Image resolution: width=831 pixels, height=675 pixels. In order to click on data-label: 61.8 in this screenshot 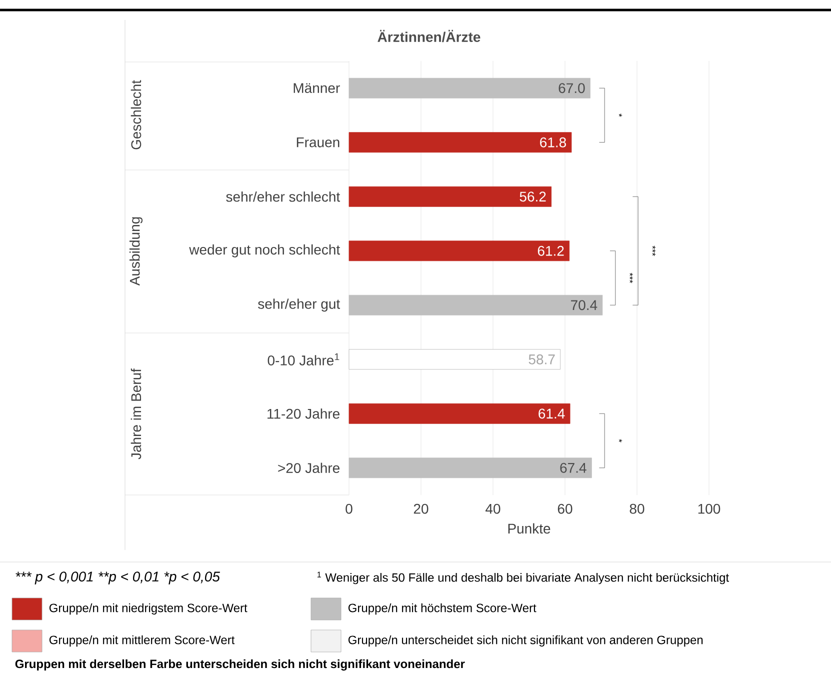, I will do `click(553, 142)`.